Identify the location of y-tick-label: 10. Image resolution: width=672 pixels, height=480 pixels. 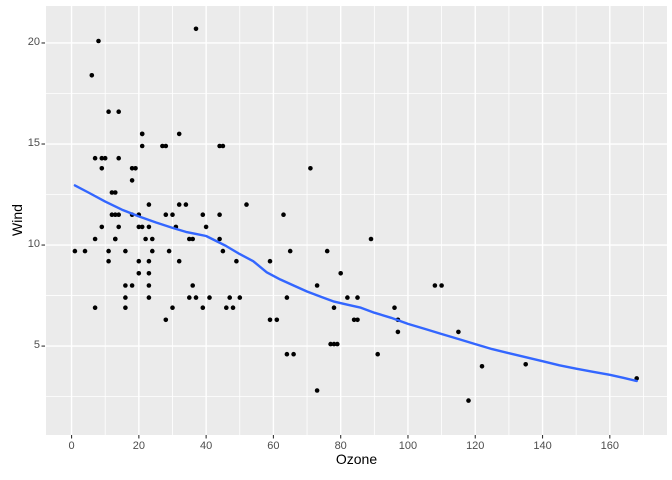
(33, 244).